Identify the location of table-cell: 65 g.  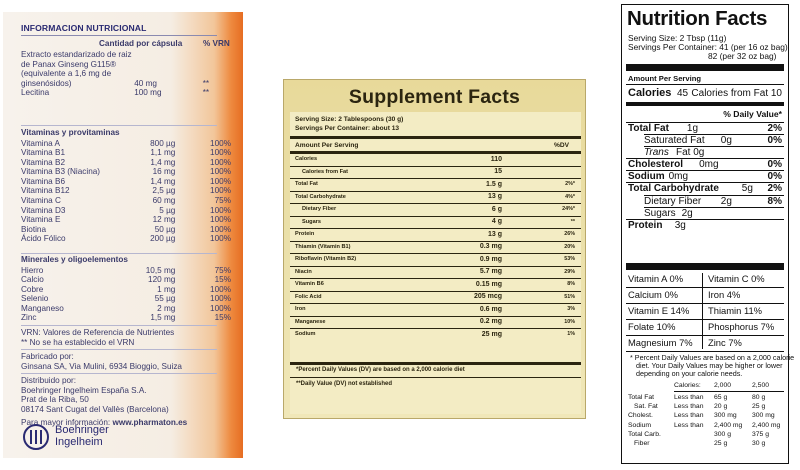
(721, 397).